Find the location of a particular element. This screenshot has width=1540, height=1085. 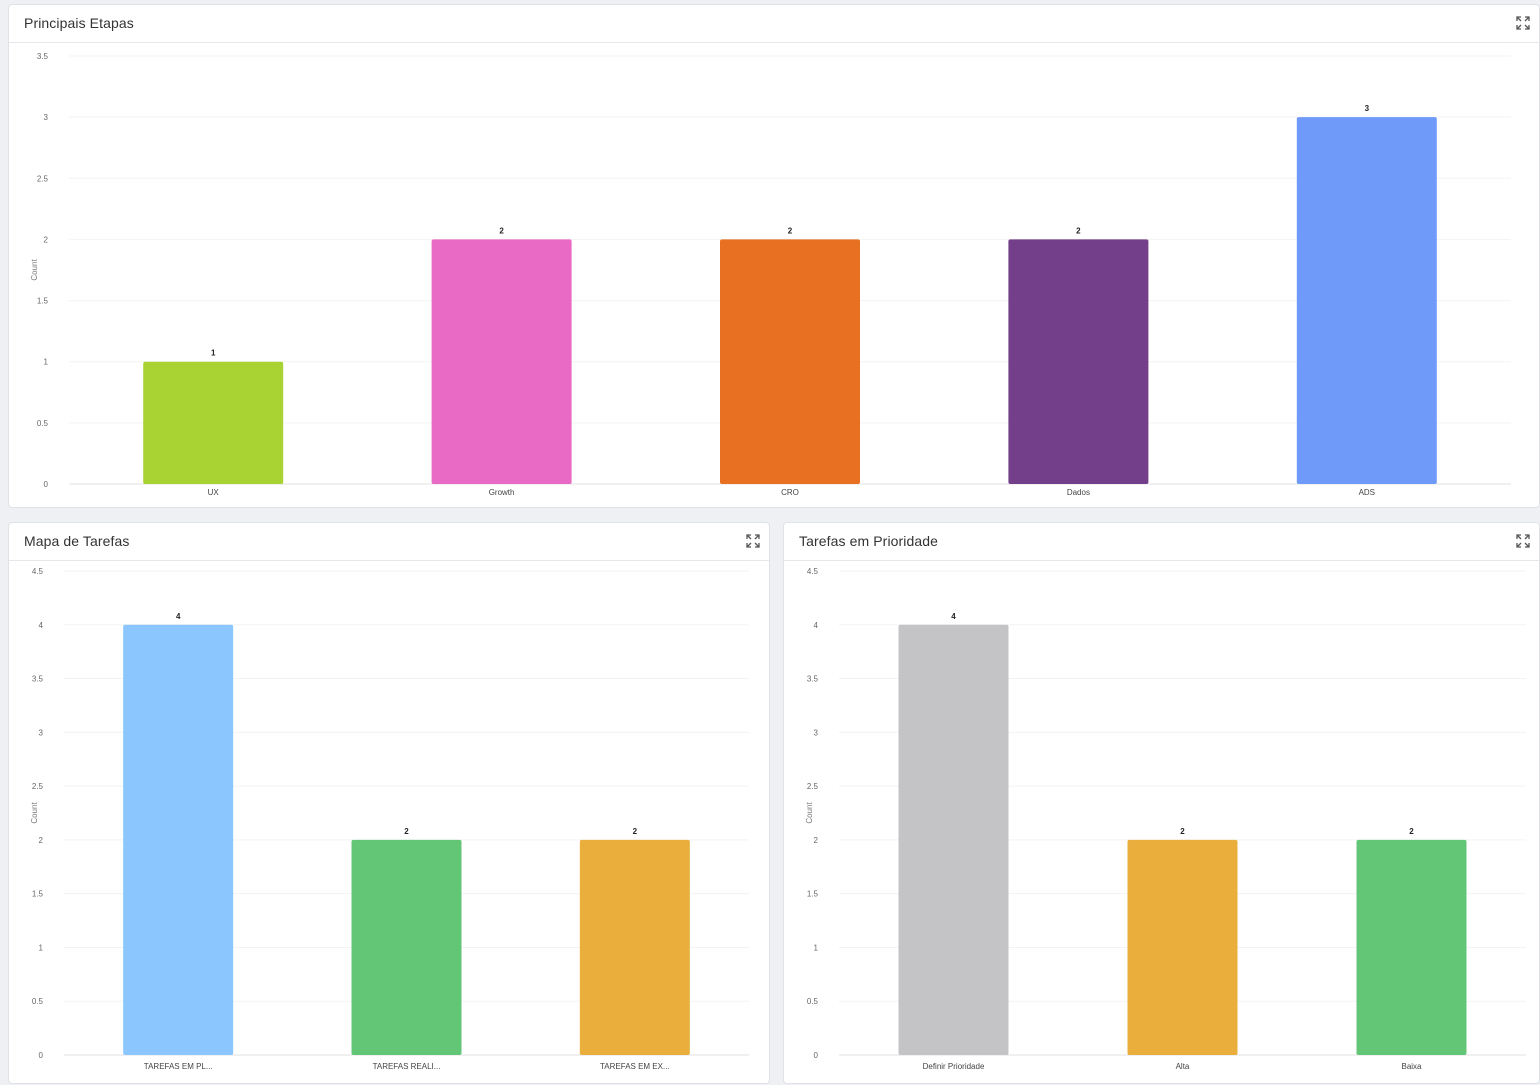

x-tick-label: Growth is located at coordinates (502, 492).